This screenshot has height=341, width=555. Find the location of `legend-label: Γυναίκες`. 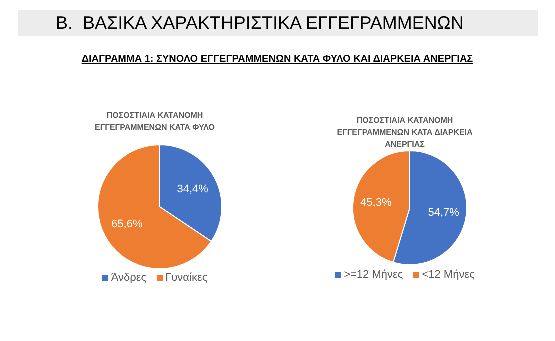

legend-label: Γυναίκες is located at coordinates (186, 278).